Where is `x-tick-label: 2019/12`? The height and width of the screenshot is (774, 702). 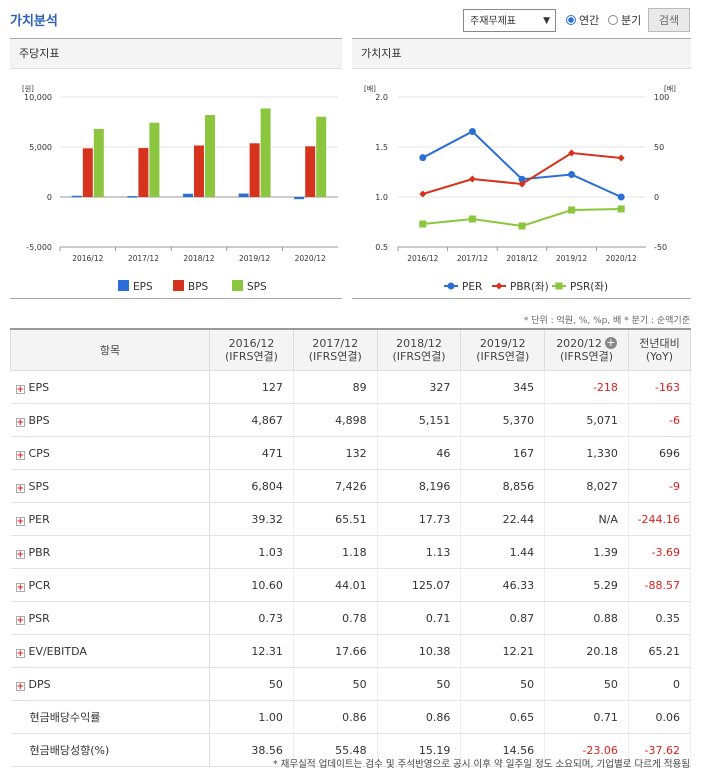 x-tick-label: 2019/12 is located at coordinates (571, 258).